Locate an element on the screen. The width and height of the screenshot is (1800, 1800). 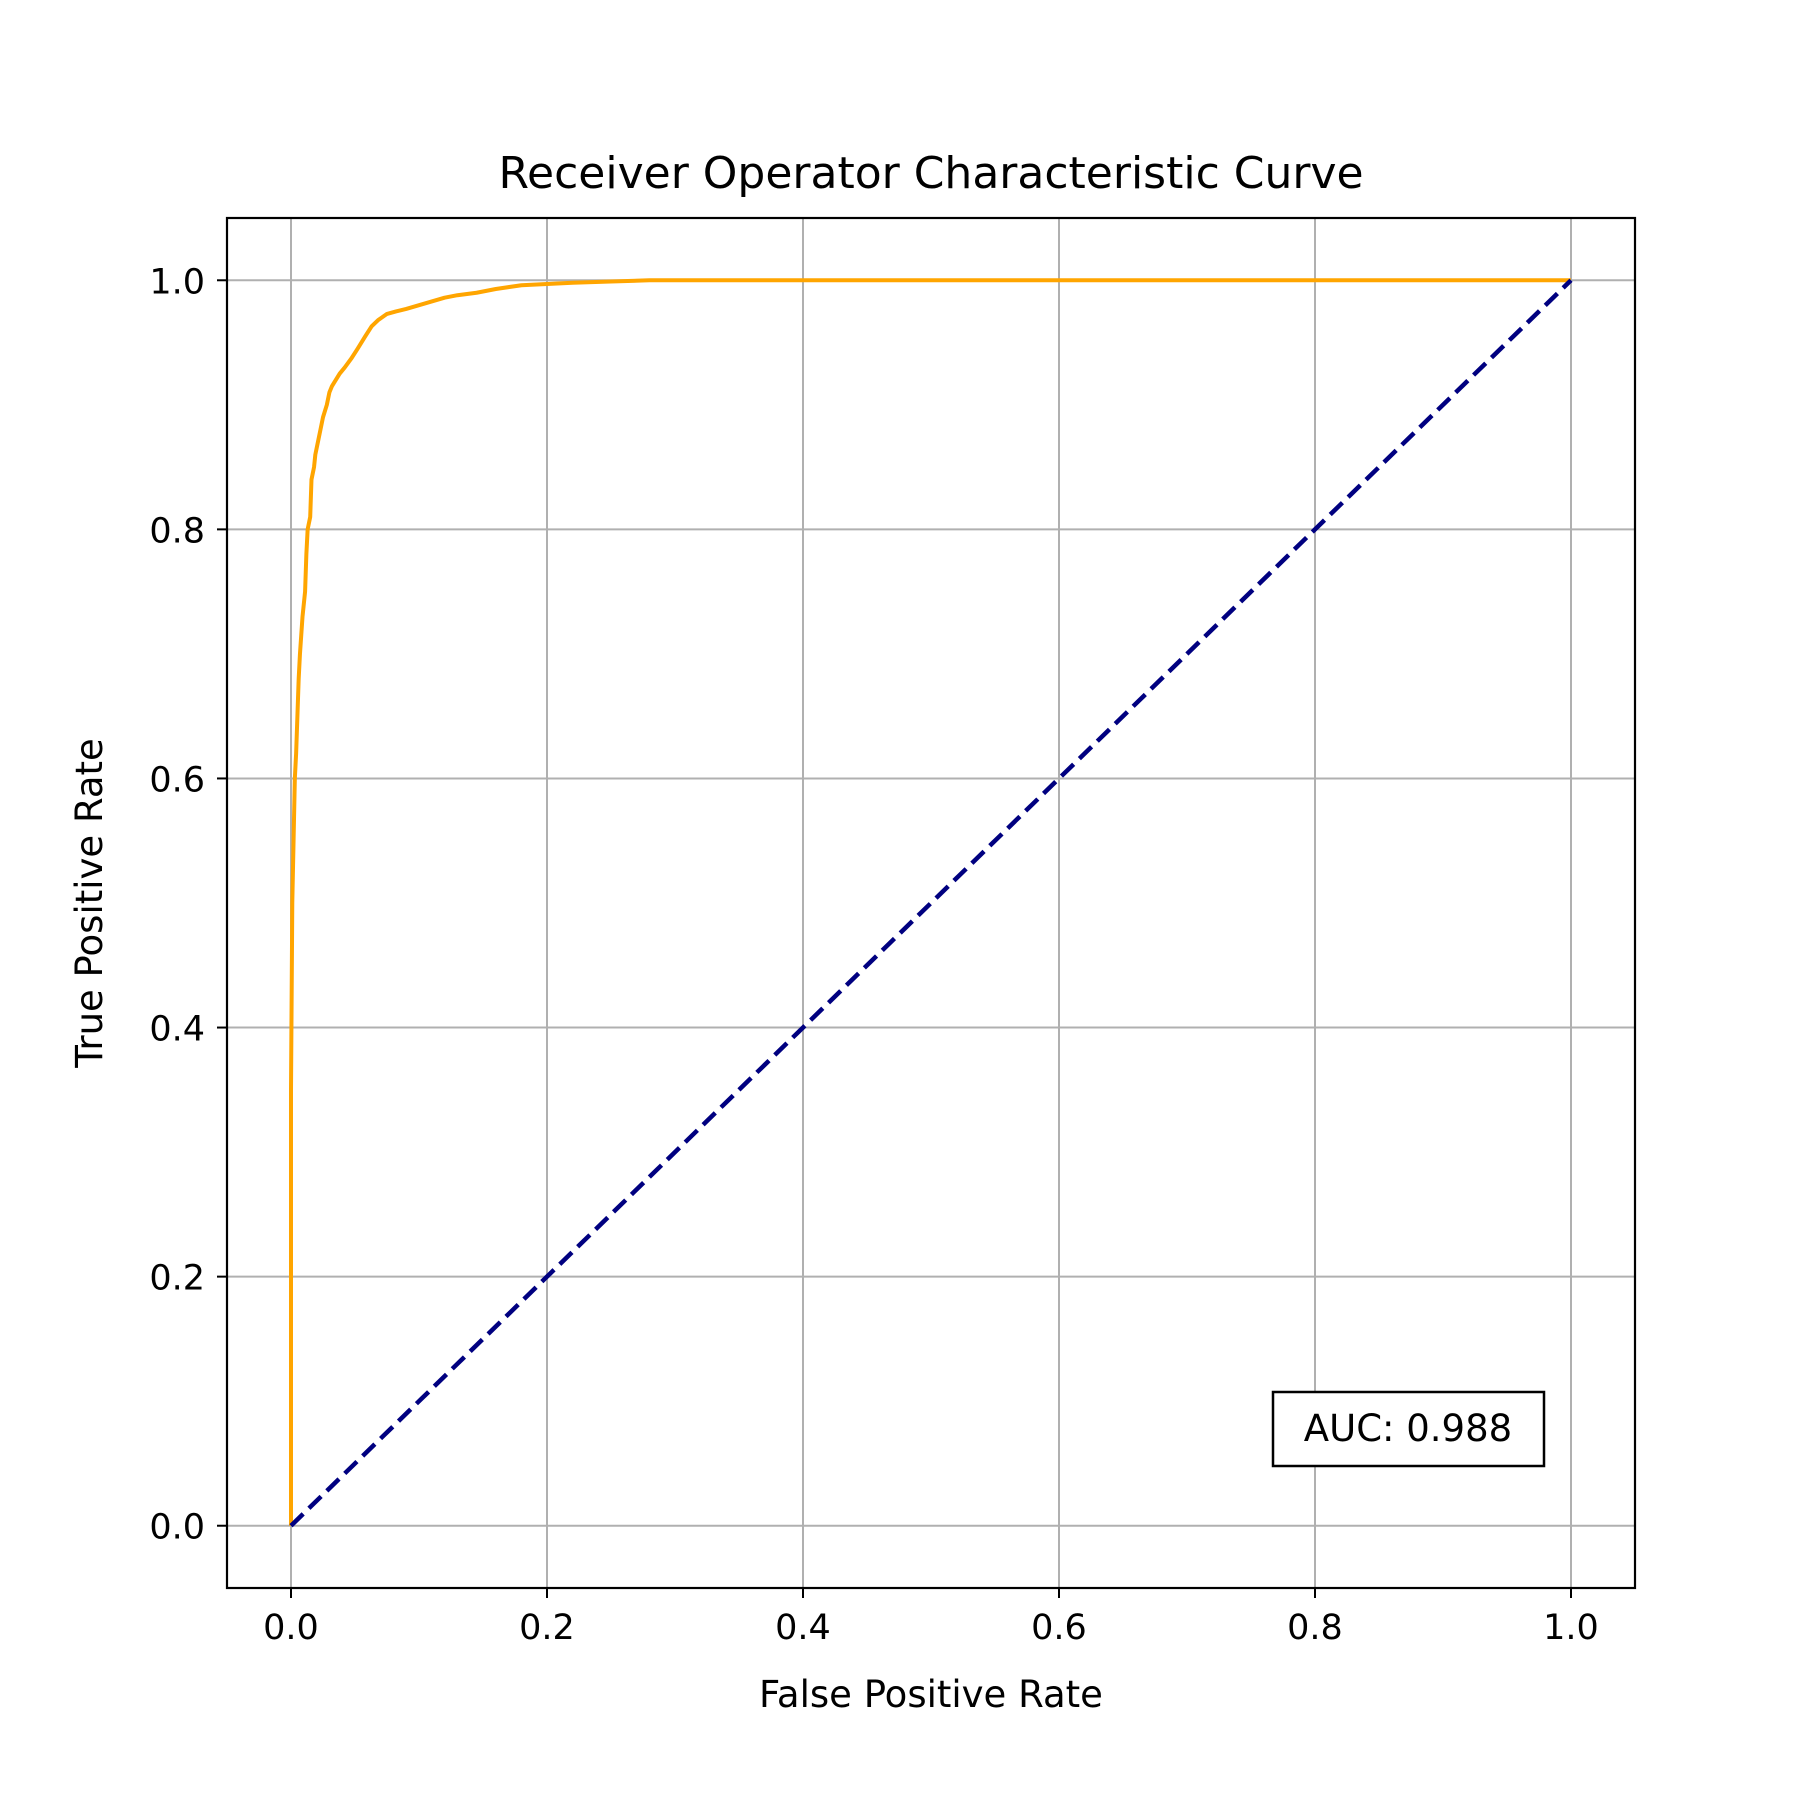
auc-annotation-box is located at coordinates (1408, 1429).